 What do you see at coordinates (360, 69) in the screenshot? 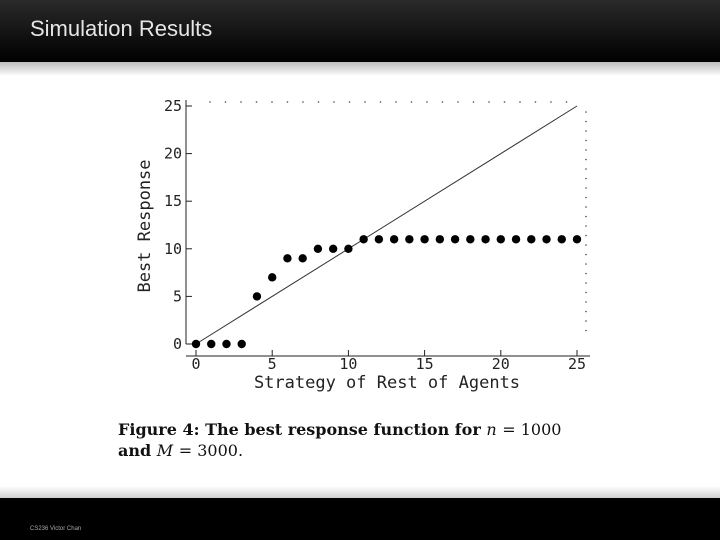
I see `header-band` at bounding box center [360, 69].